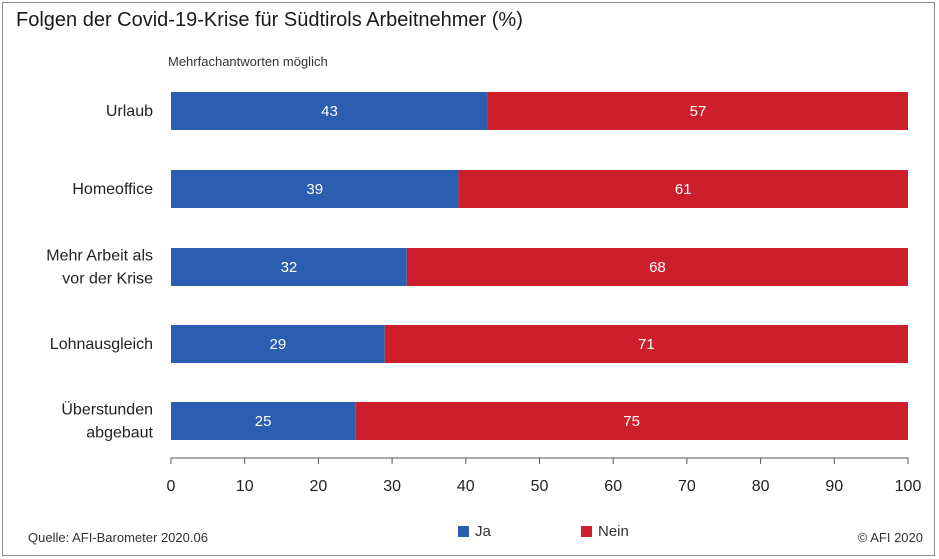 This screenshot has width=939, height=559. I want to click on category-label-2-1: vor der Krise, so click(107, 279).